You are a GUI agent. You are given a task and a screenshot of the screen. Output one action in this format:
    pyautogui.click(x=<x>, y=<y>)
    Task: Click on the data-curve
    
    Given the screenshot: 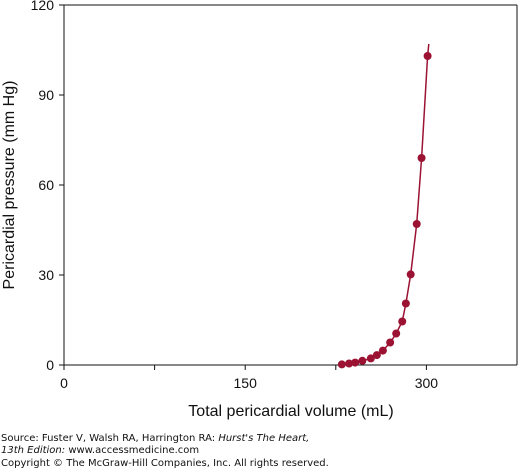 What is the action you would take?
    pyautogui.click(x=385, y=204)
    